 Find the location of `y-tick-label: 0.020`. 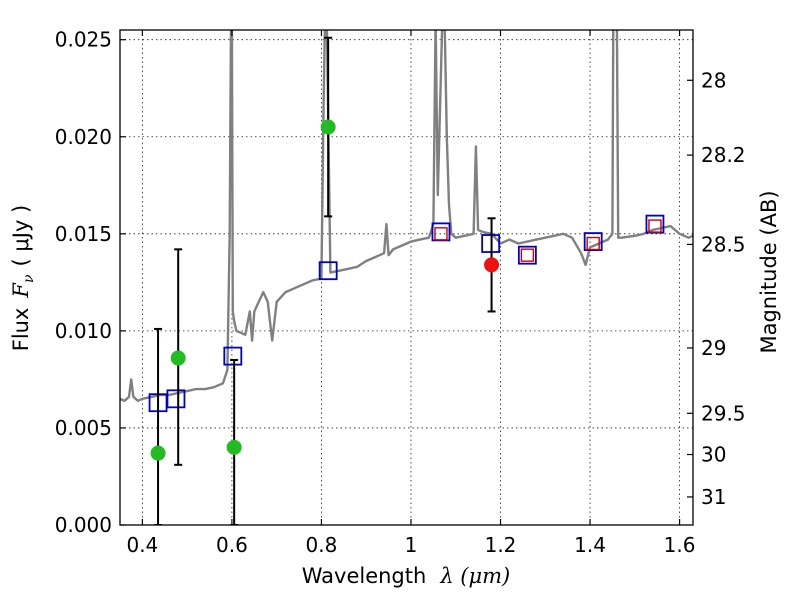

y-tick-label: 0.020 is located at coordinates (83, 137).